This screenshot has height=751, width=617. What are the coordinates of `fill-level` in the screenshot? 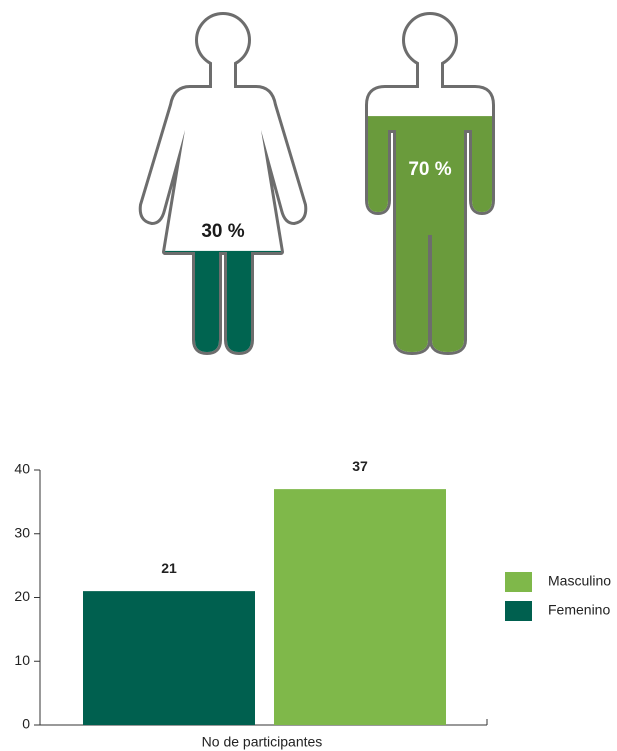 It's located at (223, 301).